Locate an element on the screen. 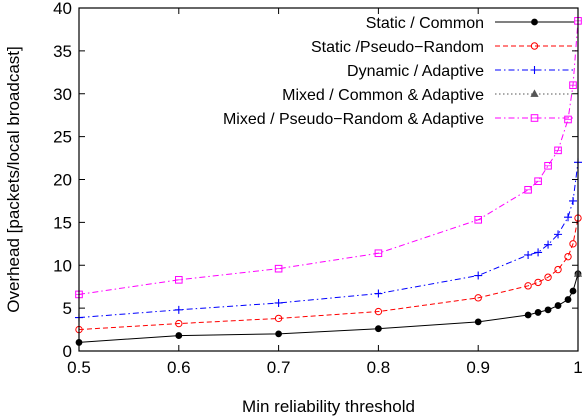 Image resolution: width=582 pixels, height=416 pixels. x-tick-label: 0.5 is located at coordinates (79, 367).